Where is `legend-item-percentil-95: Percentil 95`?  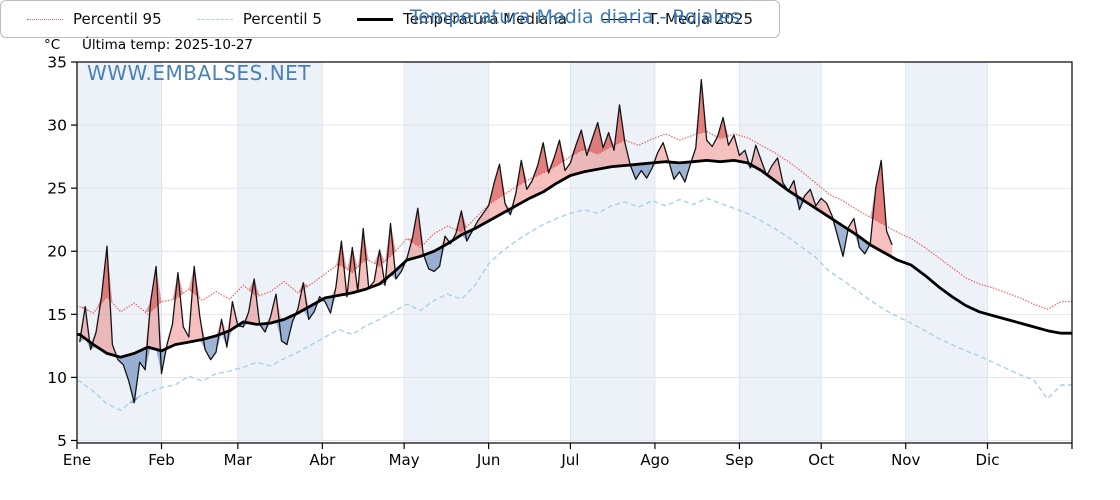
legend-item-percentil-95: Percentil 95 is located at coordinates (94, 19).